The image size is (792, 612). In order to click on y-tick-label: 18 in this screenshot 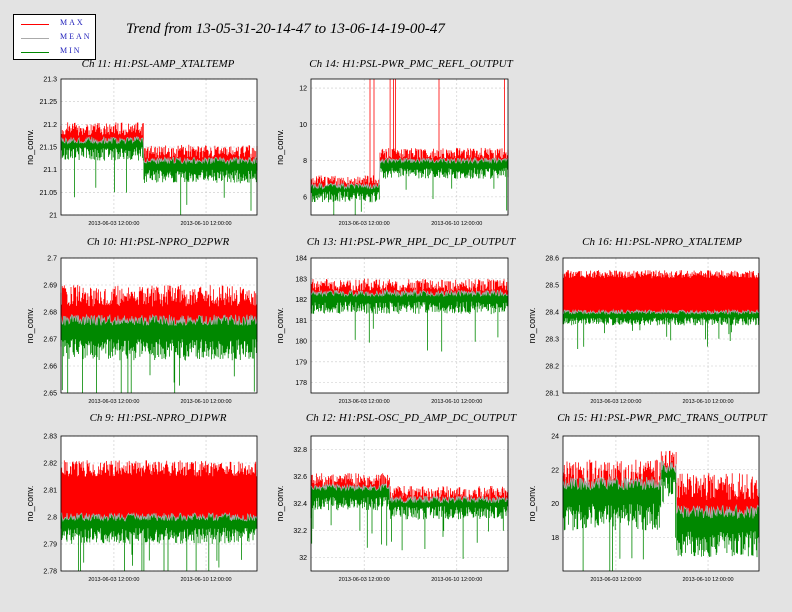, I will do `click(555, 538)`.